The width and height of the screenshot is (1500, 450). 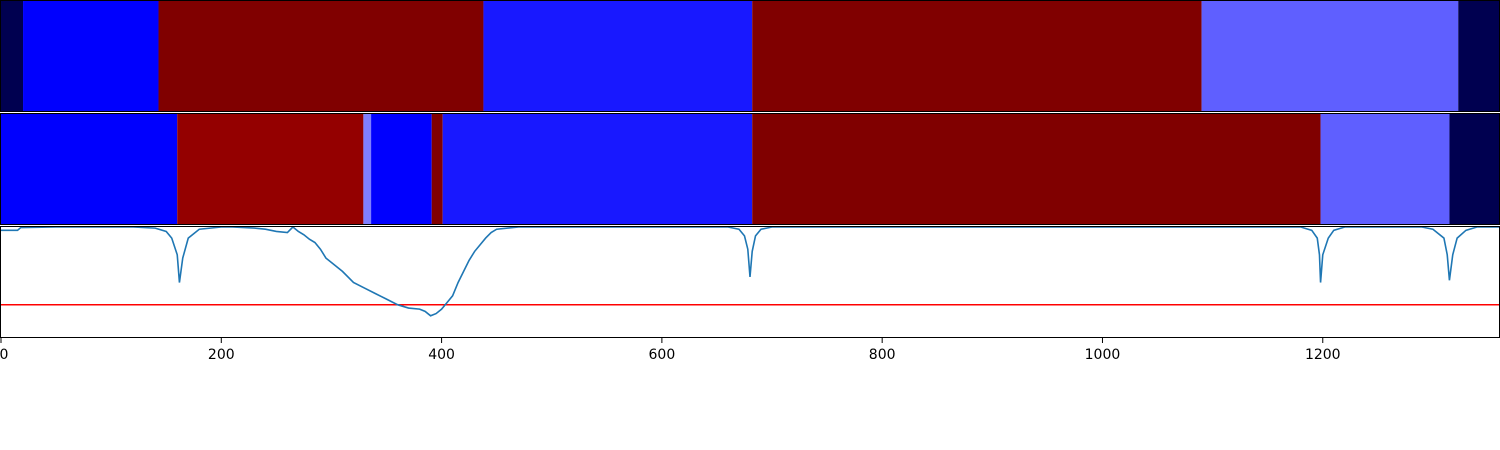 What do you see at coordinates (1323, 355) in the screenshot?
I see `x-tick-label: 1200` at bounding box center [1323, 355].